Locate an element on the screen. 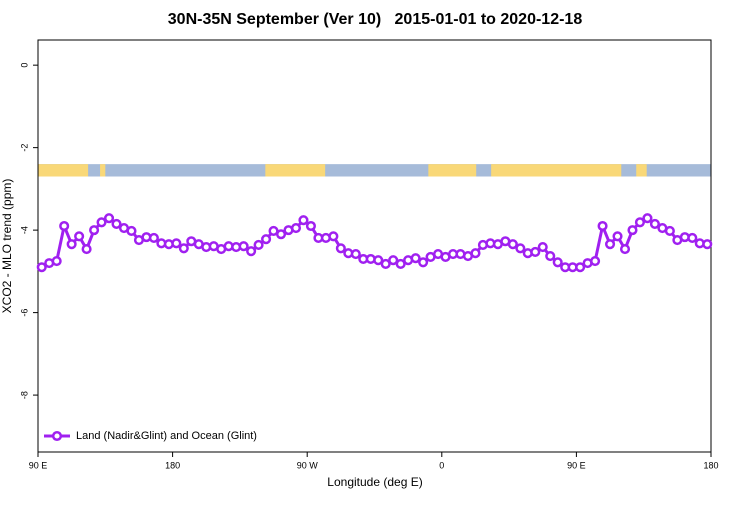 The image size is (750, 505). y-tick-label: -4 is located at coordinates (24, 230).